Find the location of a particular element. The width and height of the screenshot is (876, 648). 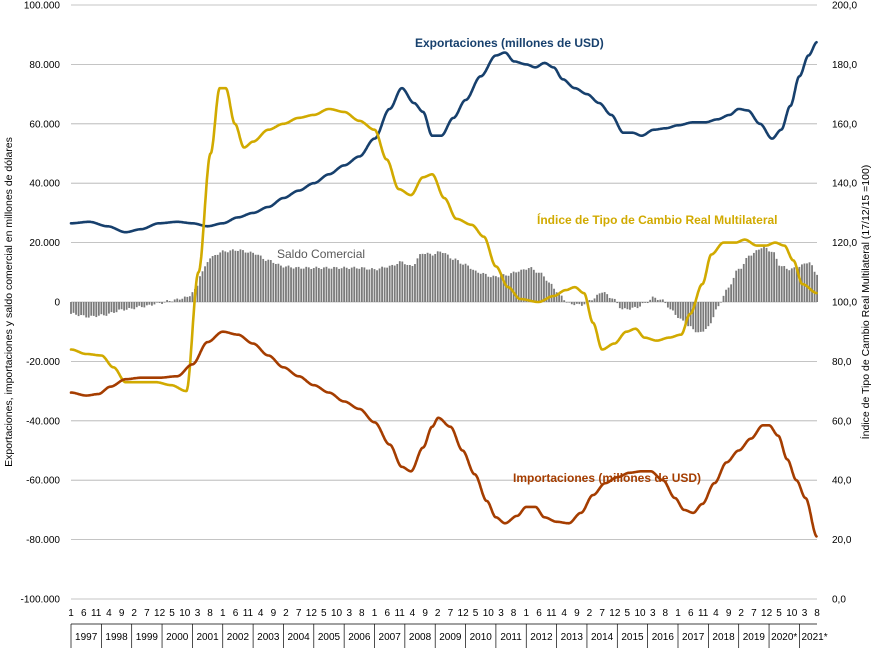

right-tick-label: 80,0 is located at coordinates (842, 362).